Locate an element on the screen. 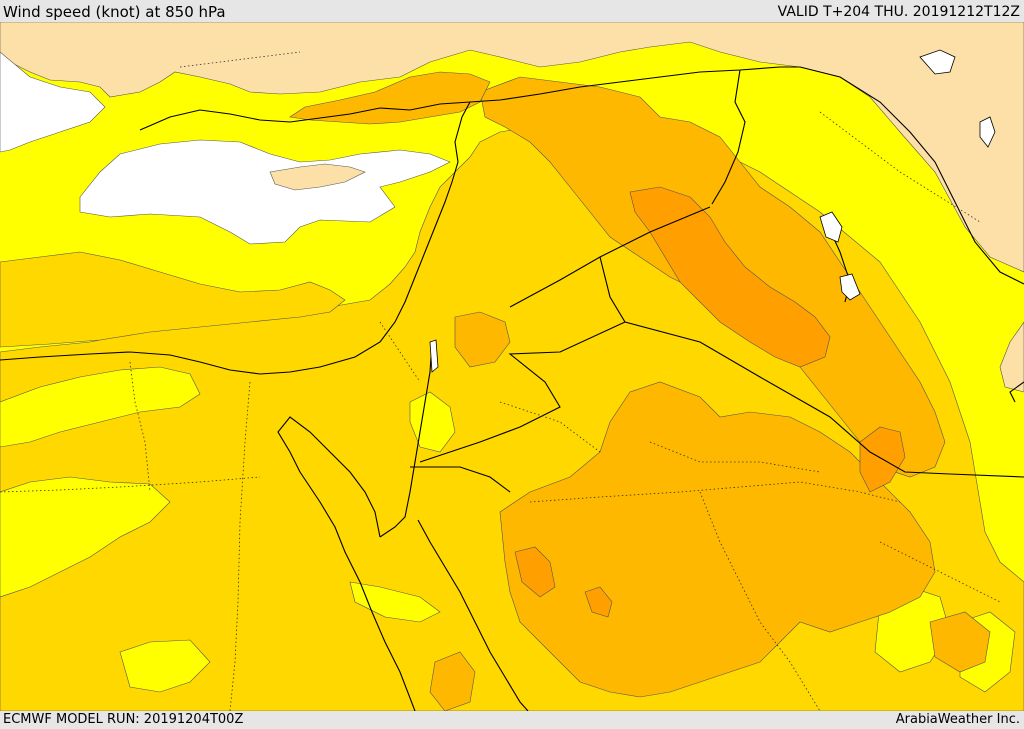 The height and width of the screenshot is (729, 1024). wind-band-1-redsea is located at coordinates (395, 602).